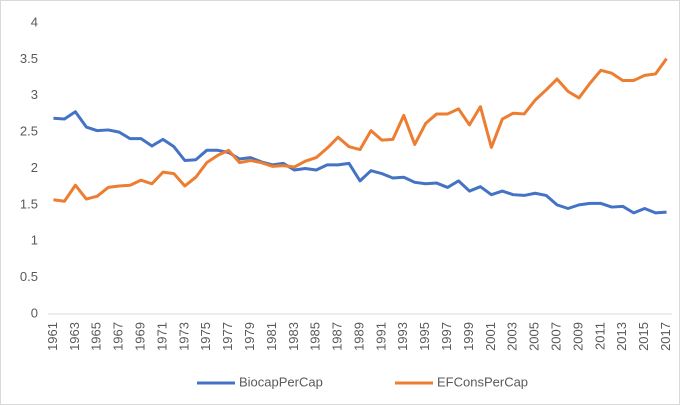  I want to click on x-tick-label: 1977, so click(227, 336).